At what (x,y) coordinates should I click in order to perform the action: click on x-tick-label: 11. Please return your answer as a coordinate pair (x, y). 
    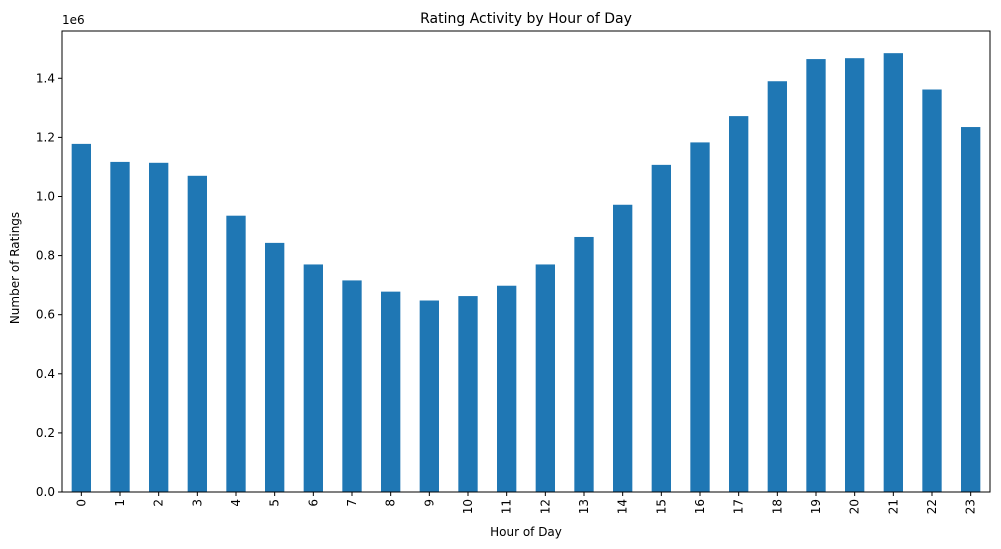
    Looking at the image, I should click on (507, 506).